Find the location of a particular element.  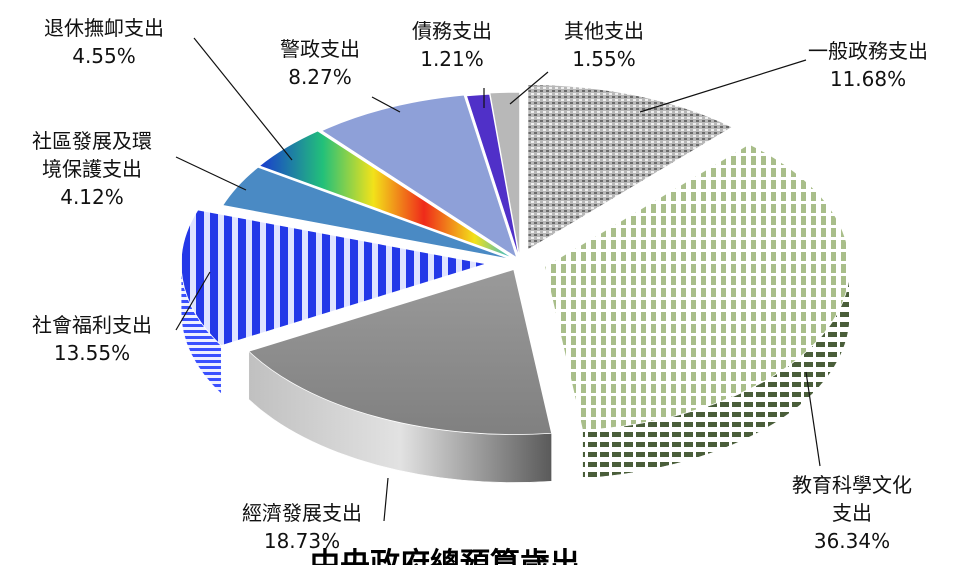

slice-percent-1: 36.34% is located at coordinates (852, 541).